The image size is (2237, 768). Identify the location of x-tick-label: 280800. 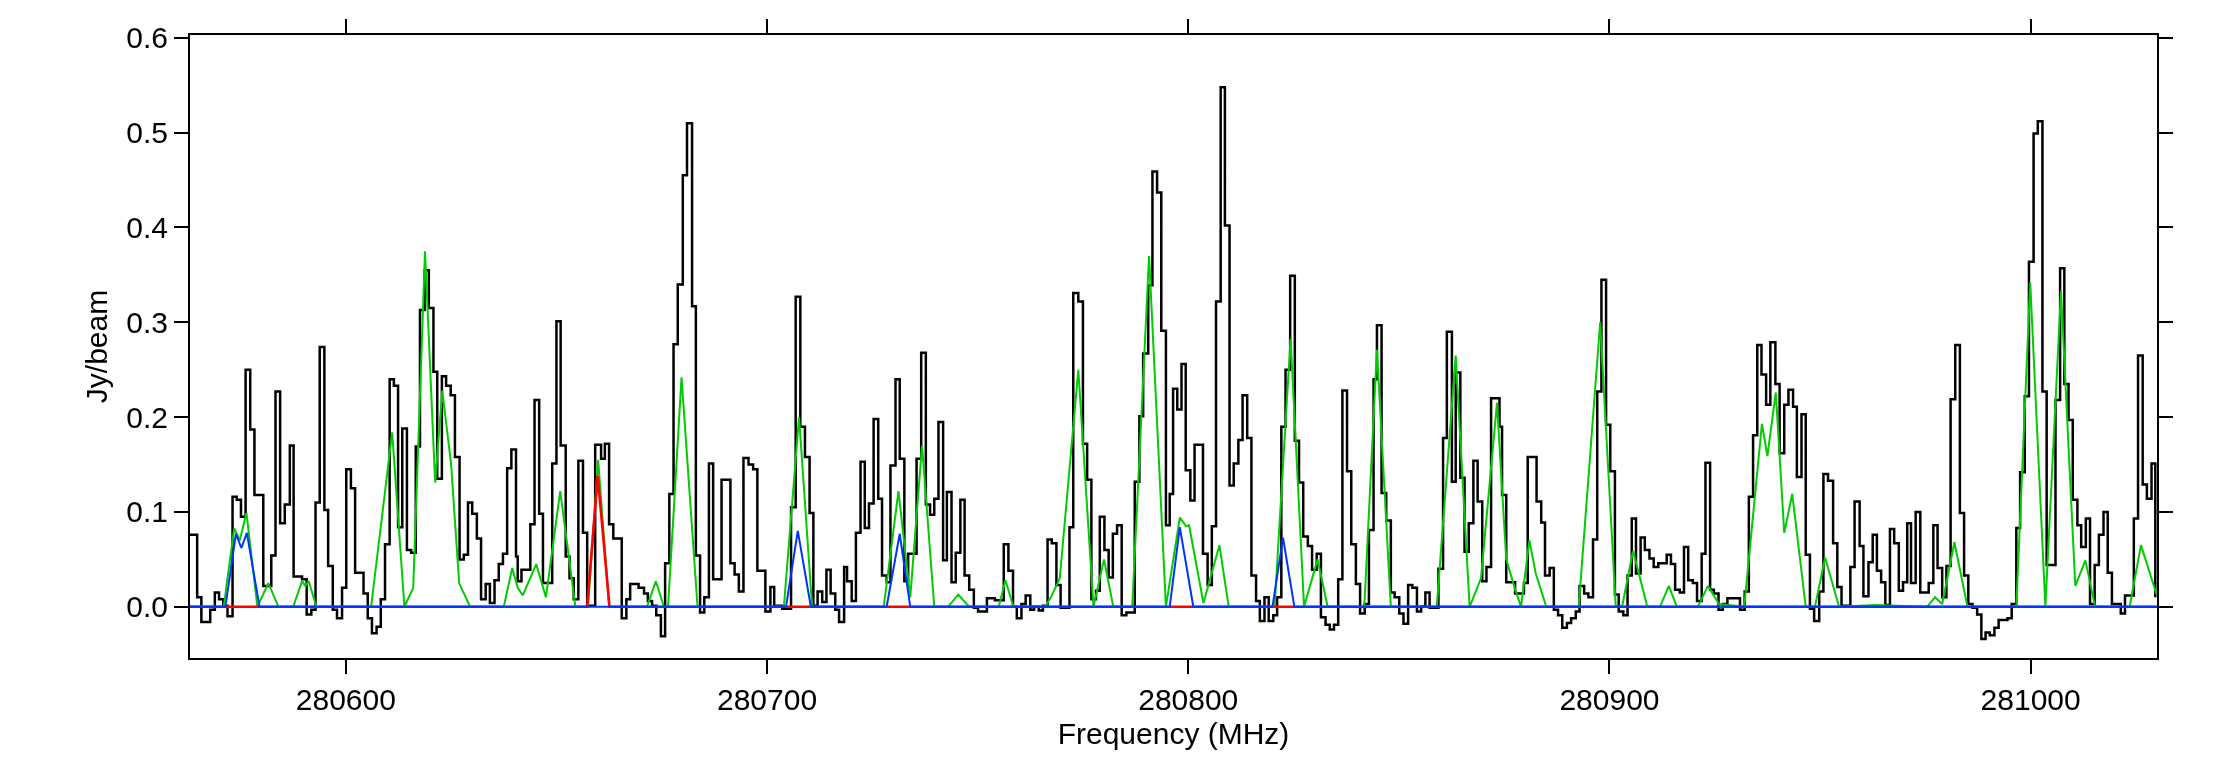
(1188, 699).